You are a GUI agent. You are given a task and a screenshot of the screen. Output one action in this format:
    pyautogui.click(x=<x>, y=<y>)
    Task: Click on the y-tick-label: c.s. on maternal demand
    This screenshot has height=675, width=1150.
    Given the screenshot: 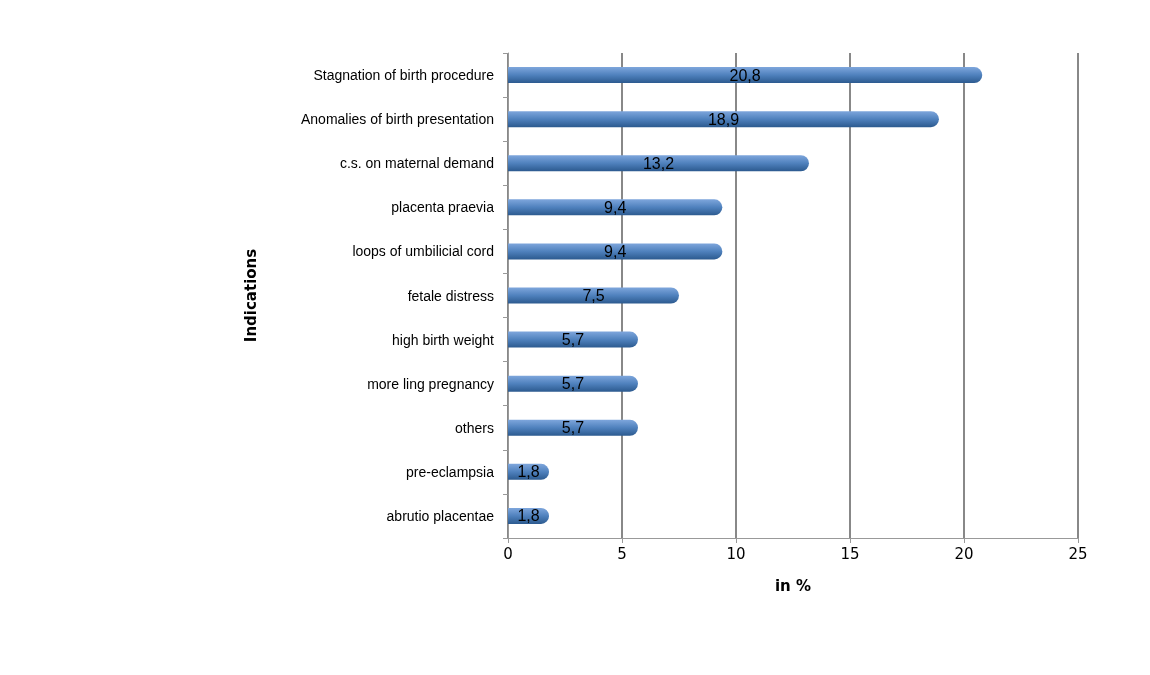 What is the action you would take?
    pyautogui.click(x=416, y=163)
    